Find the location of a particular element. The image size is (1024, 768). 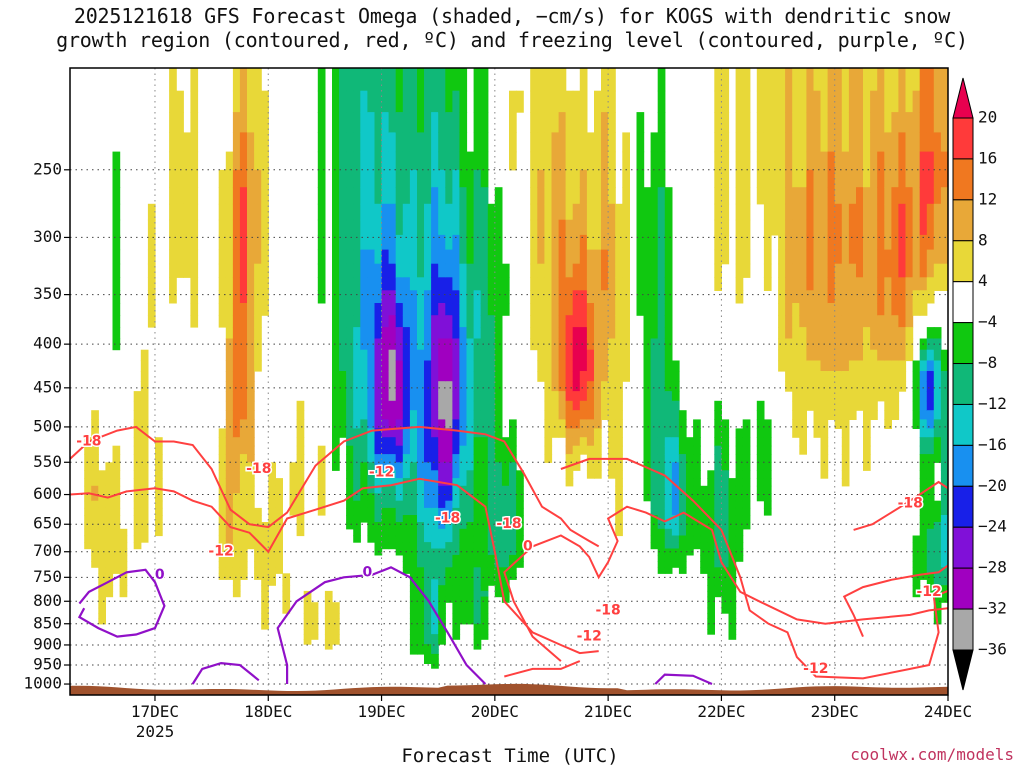

dgz-contour-label: -18 is located at coordinates (88, 441).